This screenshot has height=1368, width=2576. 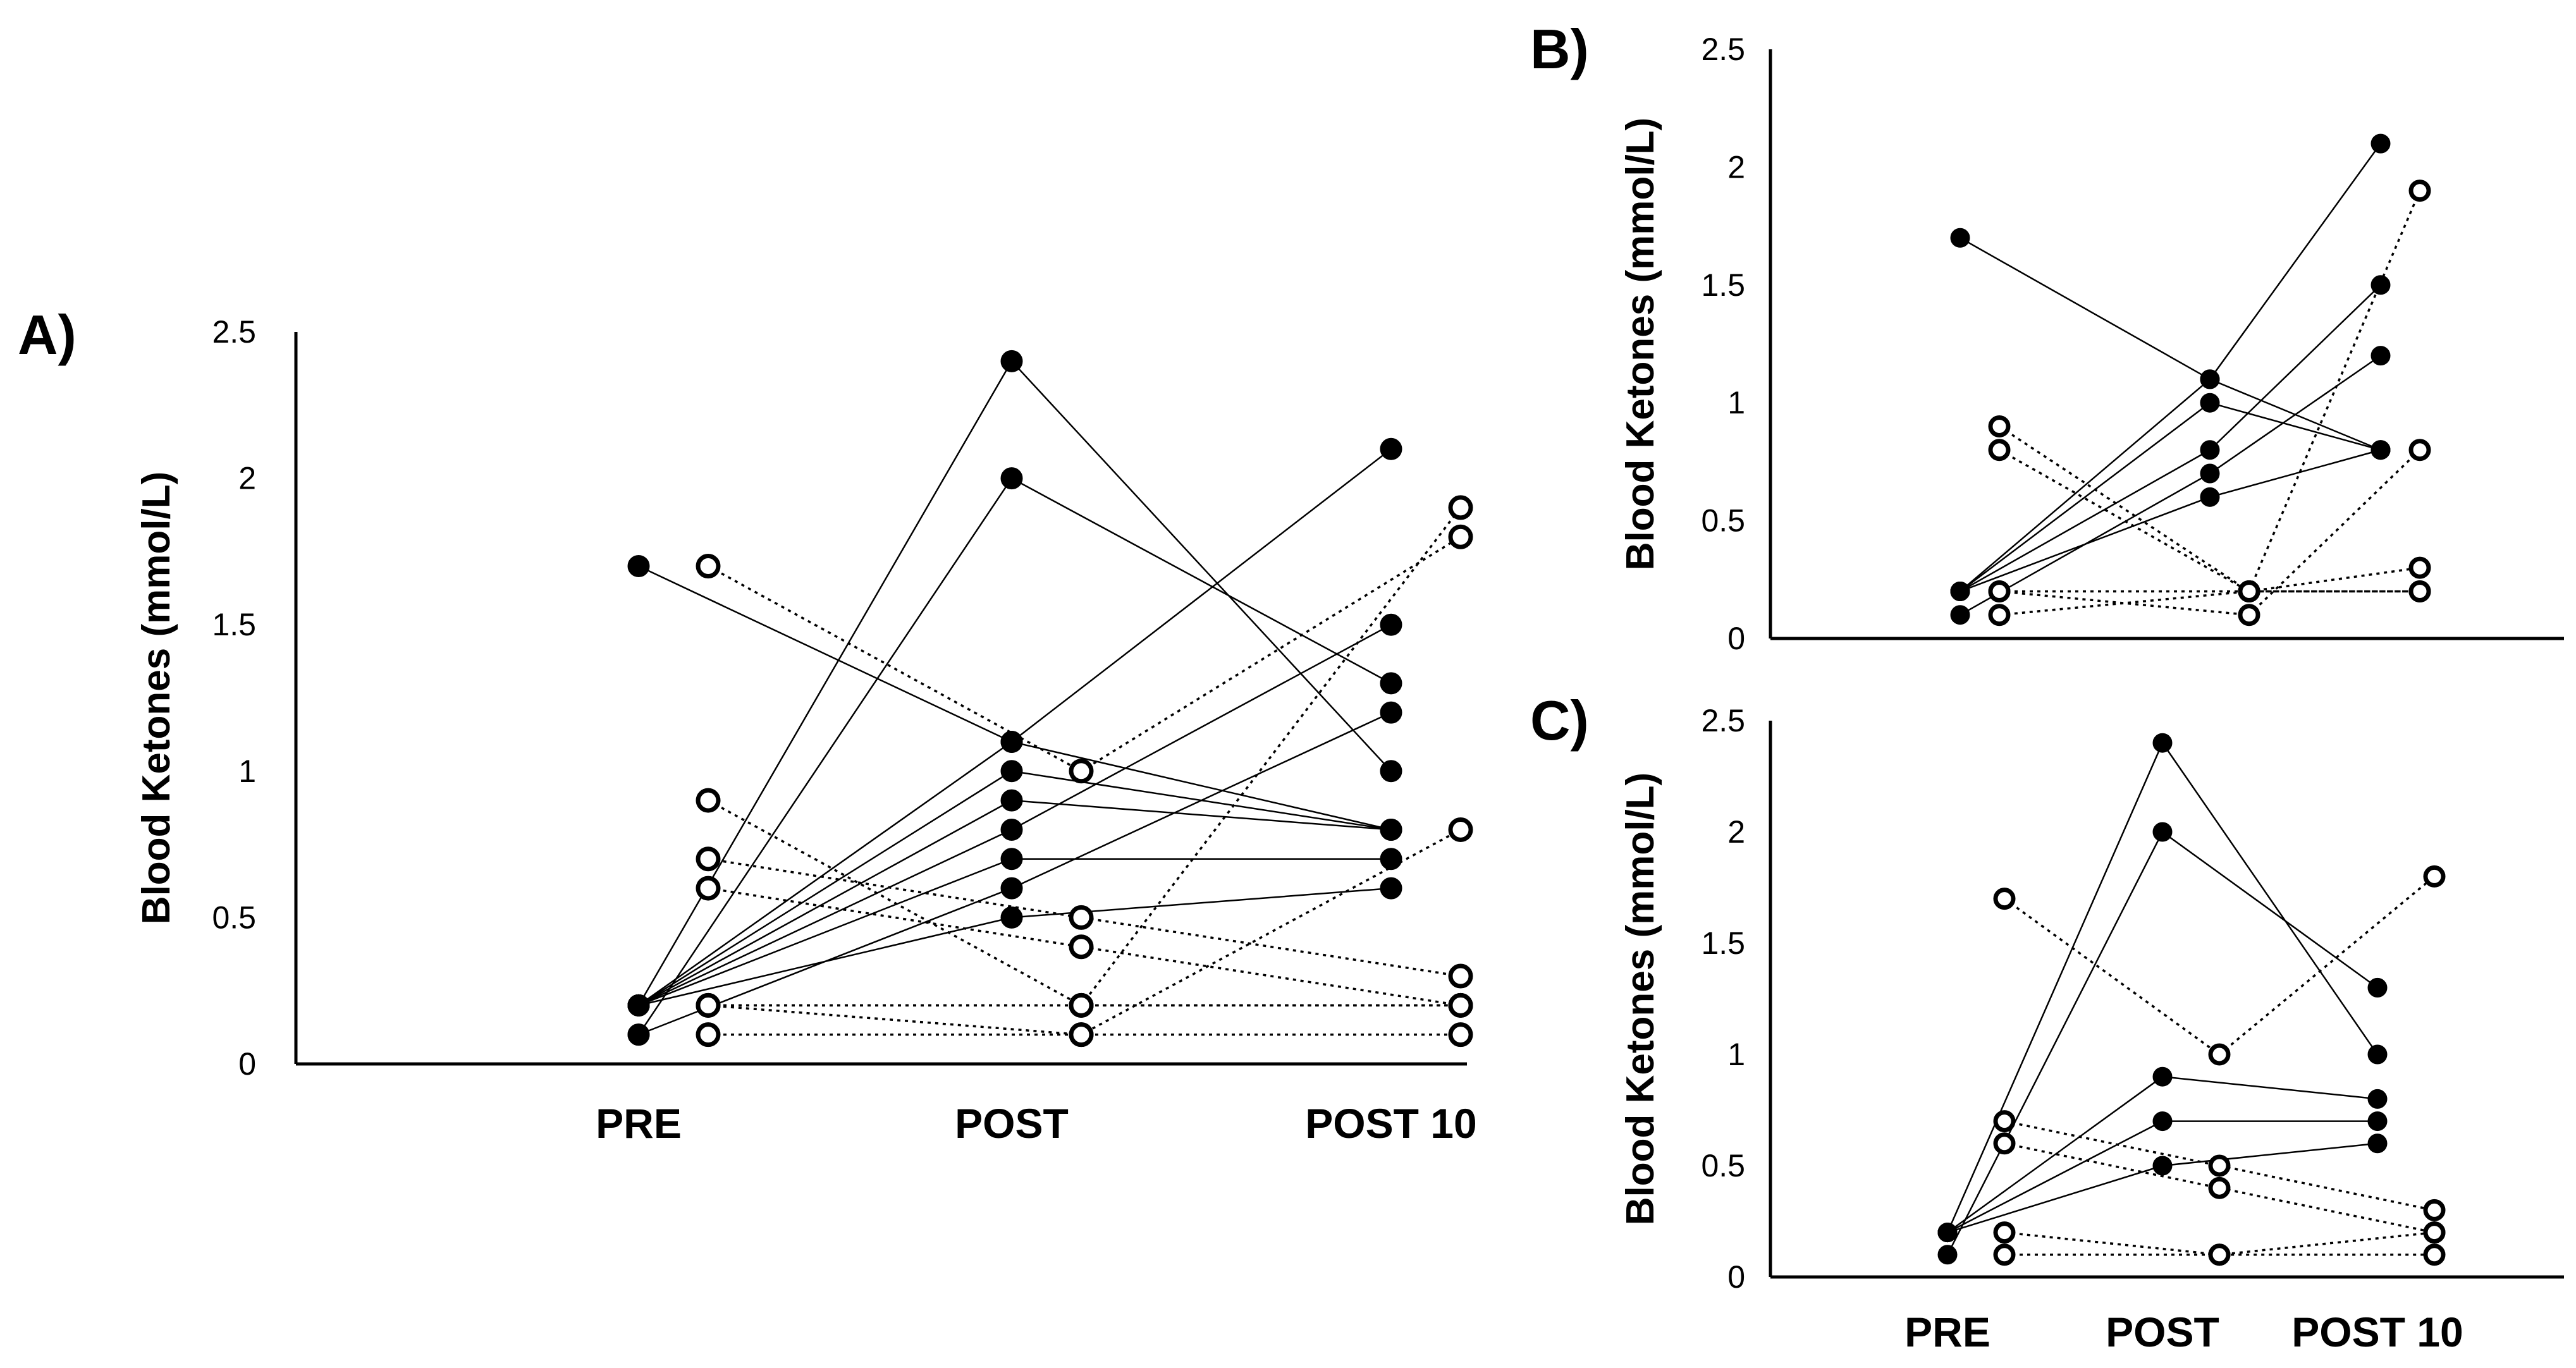 What do you see at coordinates (1559, 721) in the screenshot?
I see `panel-label: C)` at bounding box center [1559, 721].